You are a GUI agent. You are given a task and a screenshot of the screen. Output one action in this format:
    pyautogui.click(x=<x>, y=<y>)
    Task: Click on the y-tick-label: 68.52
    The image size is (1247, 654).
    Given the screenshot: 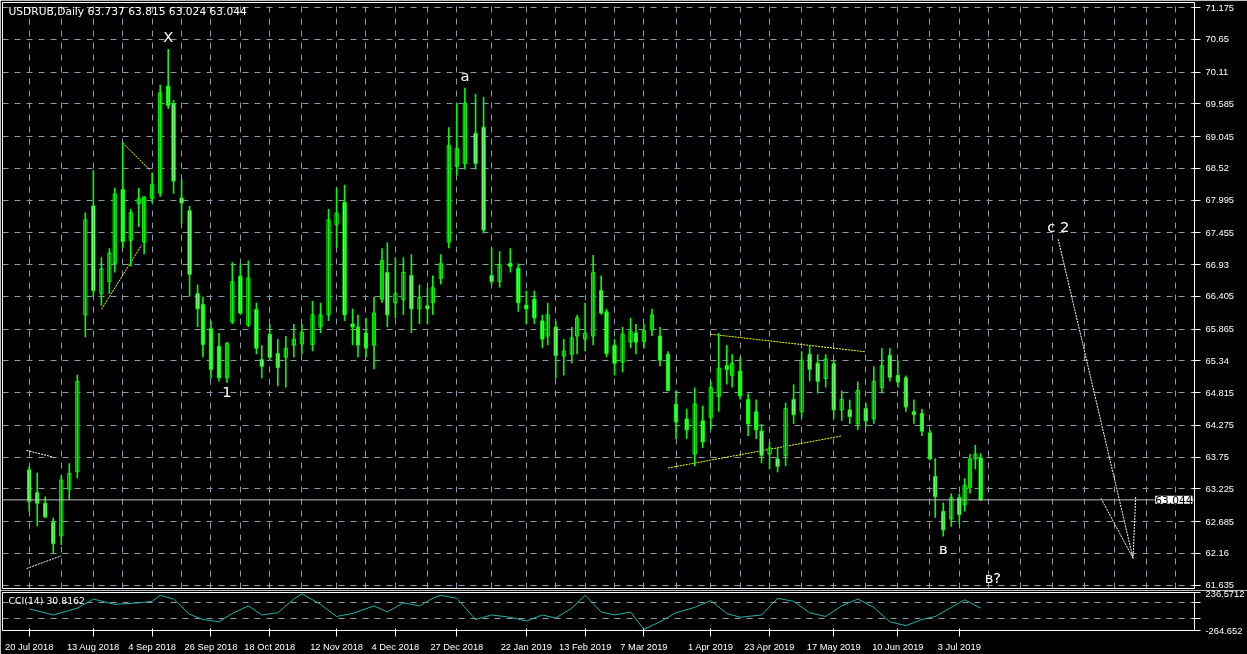 What is the action you would take?
    pyautogui.click(x=1217, y=168)
    